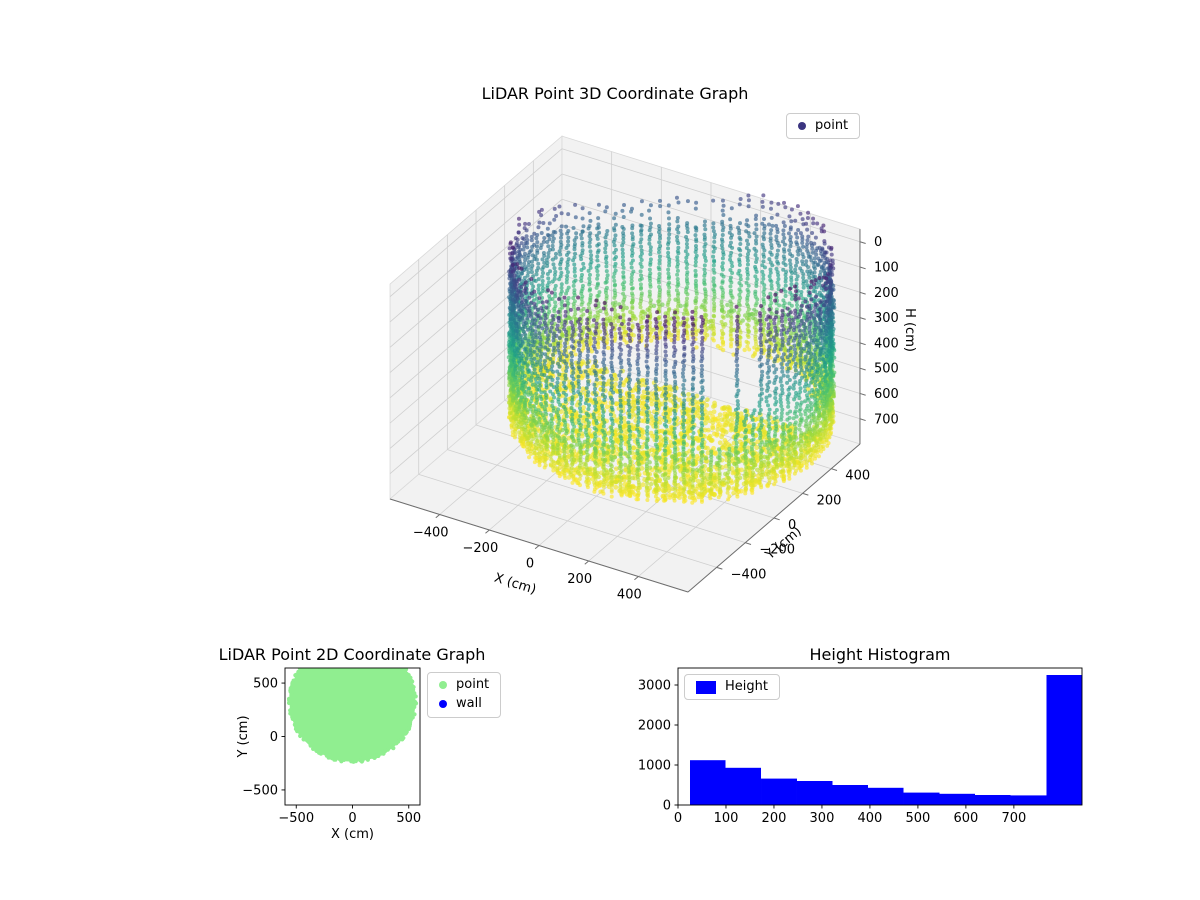 This screenshot has width=1200, height=900. I want to click on histogram-title: Height Histogram, so click(880, 654).